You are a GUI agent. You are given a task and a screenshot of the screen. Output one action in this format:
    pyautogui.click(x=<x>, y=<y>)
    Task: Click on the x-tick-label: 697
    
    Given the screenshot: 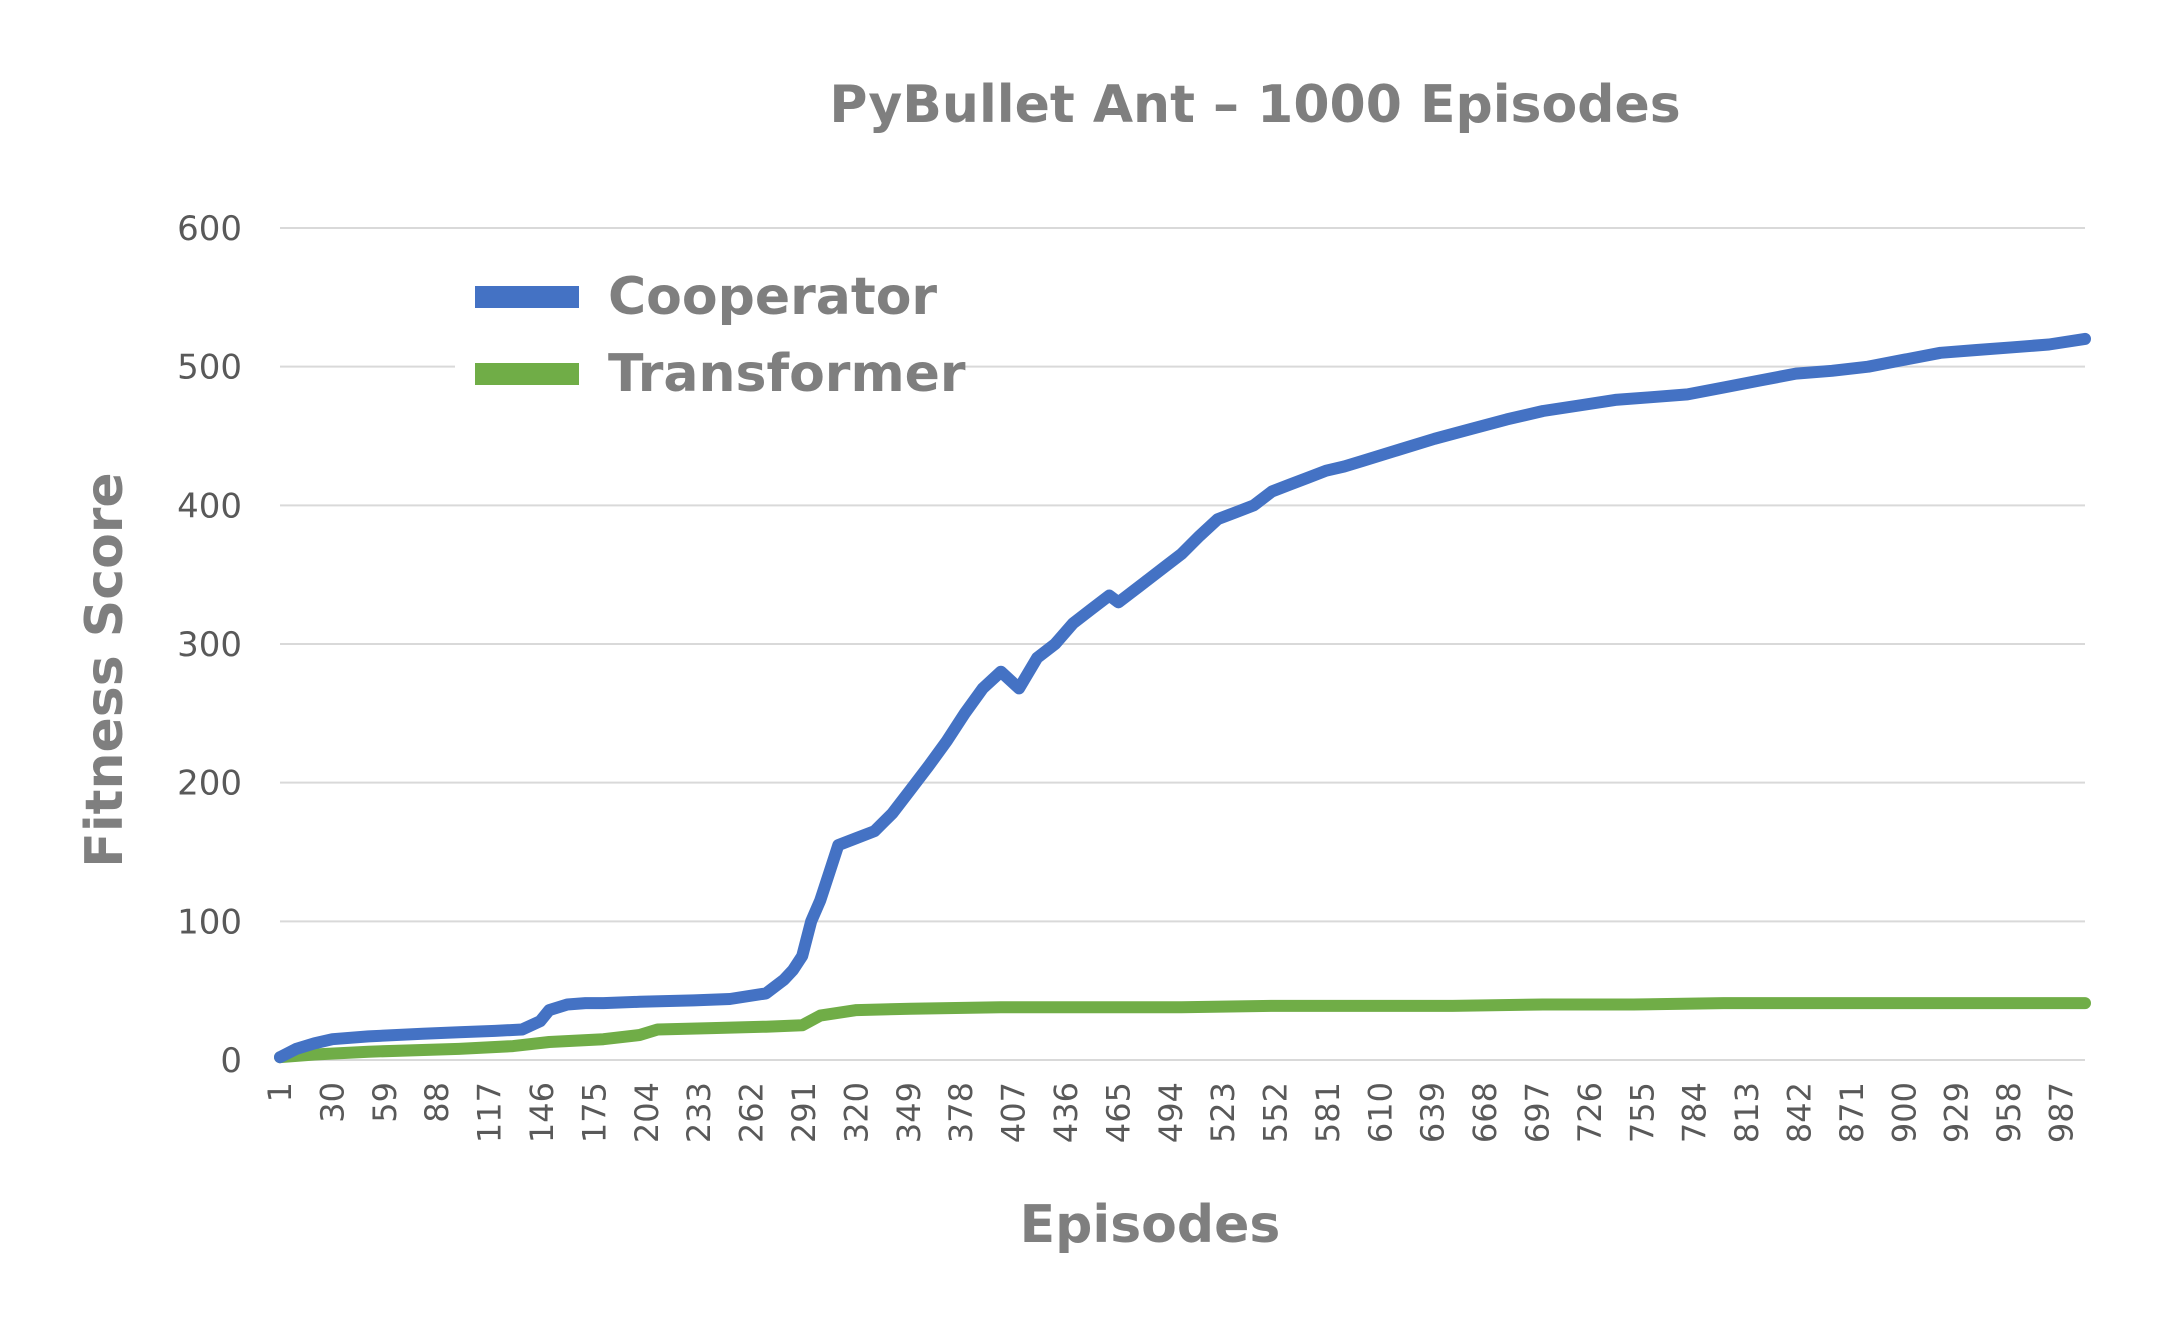 What is the action you would take?
    pyautogui.click(x=1538, y=1112)
    